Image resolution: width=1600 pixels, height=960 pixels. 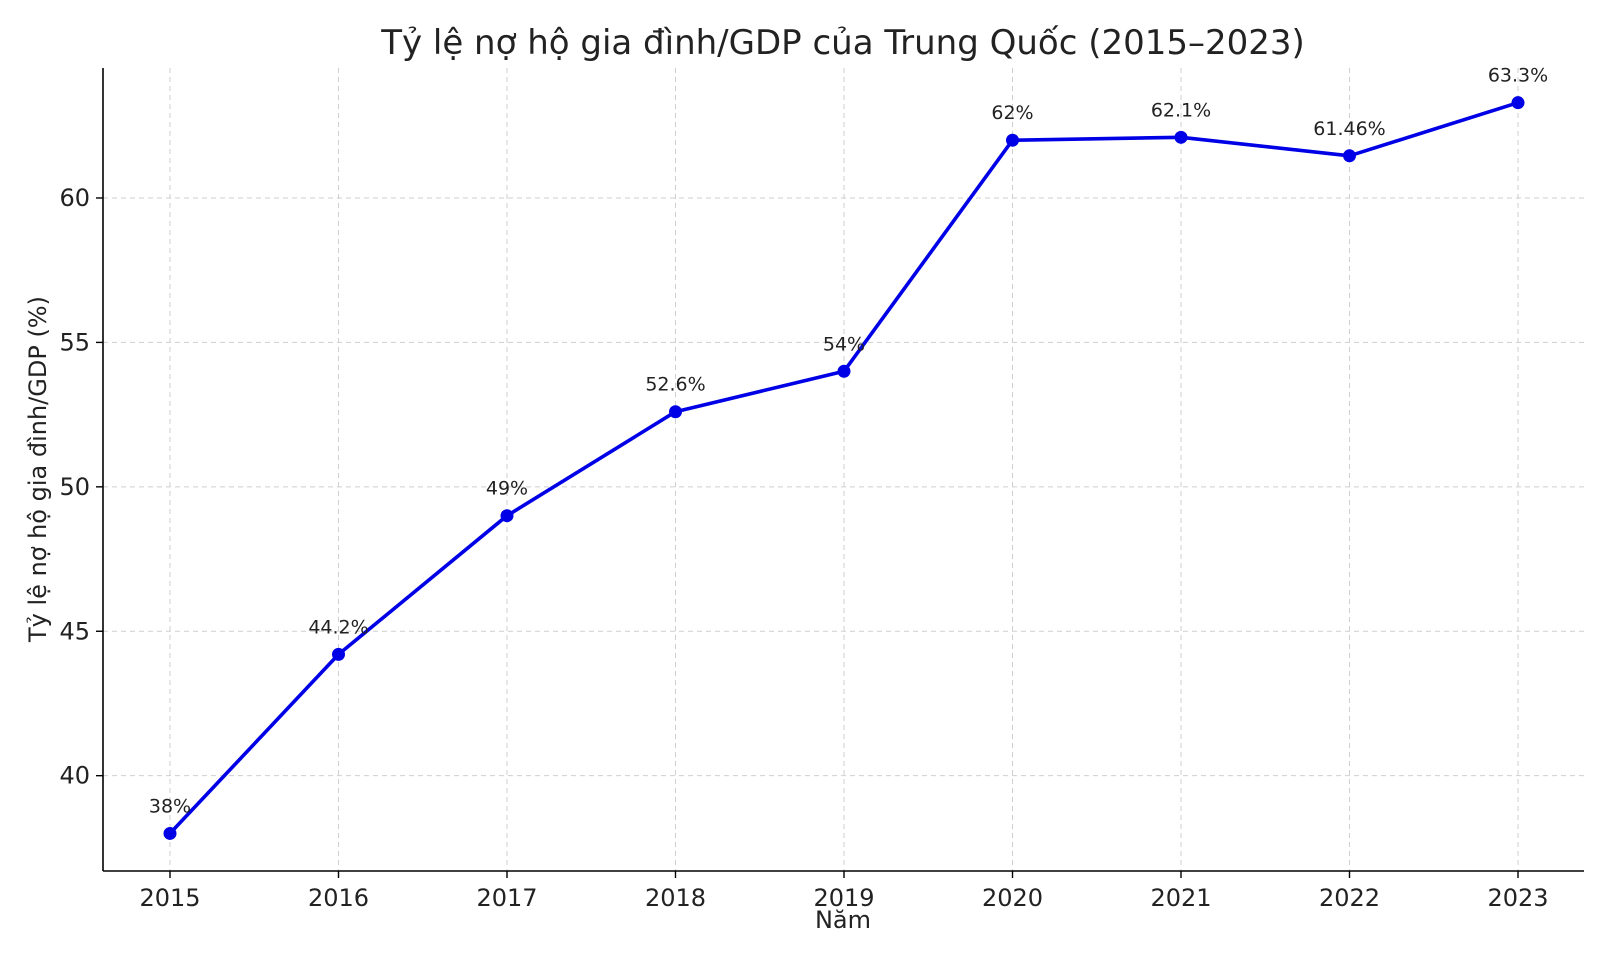 I want to click on y-tick-label: 50, so click(x=74, y=487).